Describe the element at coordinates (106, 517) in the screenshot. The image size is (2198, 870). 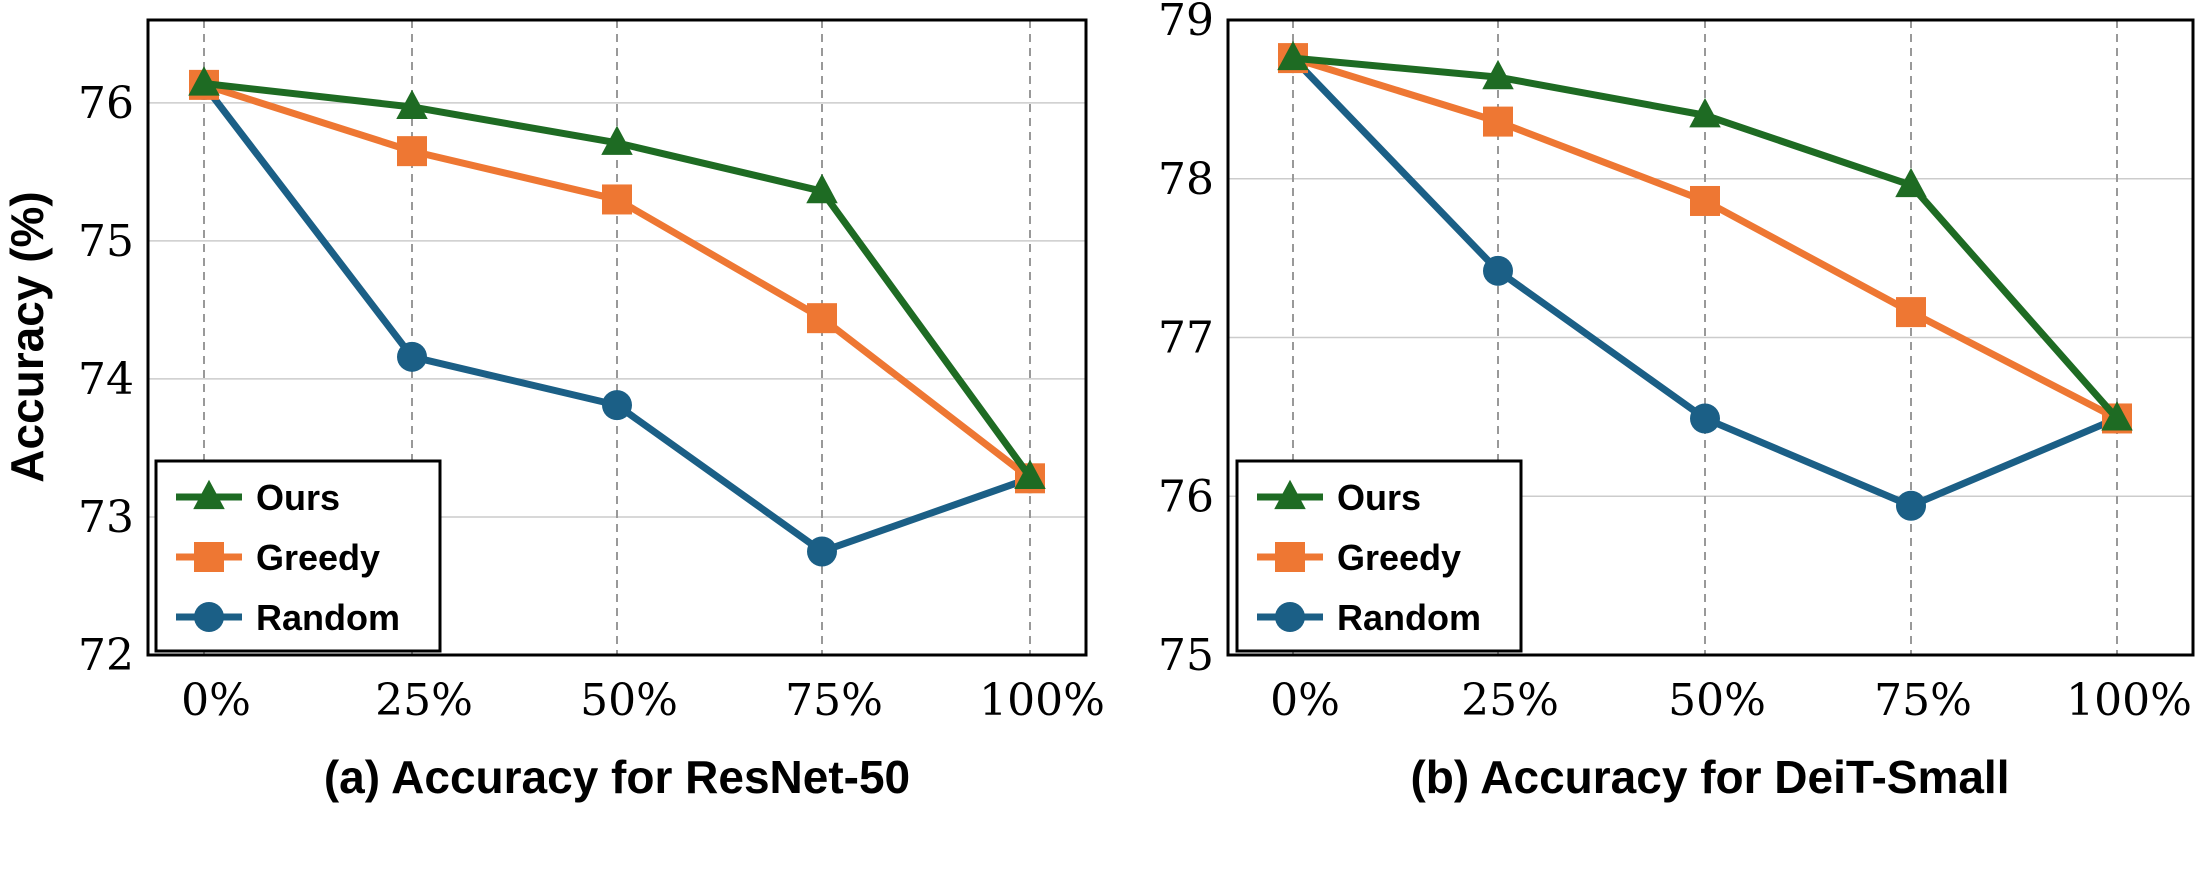
I see `y-tick-label: 73` at that location.